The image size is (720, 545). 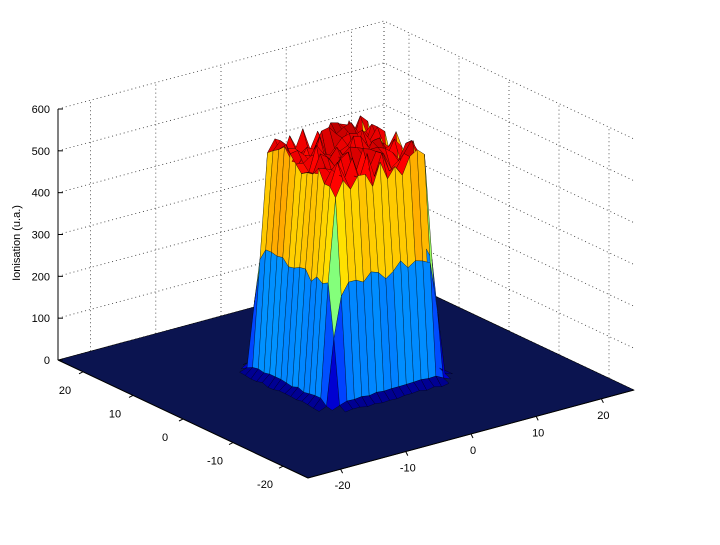 I want to click on z-tick-label: 0, so click(x=47, y=361).